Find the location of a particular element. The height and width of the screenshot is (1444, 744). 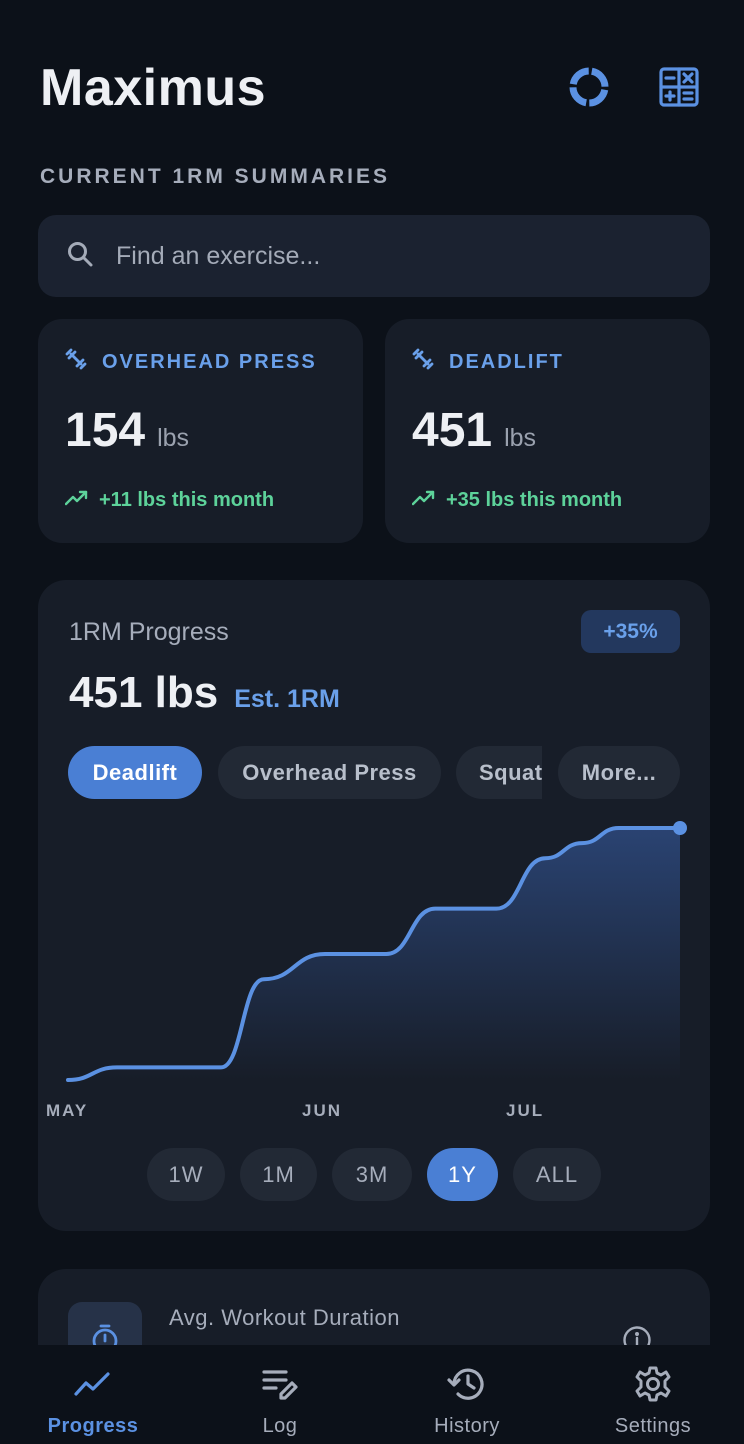

percent-badge: +35% is located at coordinates (630, 631).